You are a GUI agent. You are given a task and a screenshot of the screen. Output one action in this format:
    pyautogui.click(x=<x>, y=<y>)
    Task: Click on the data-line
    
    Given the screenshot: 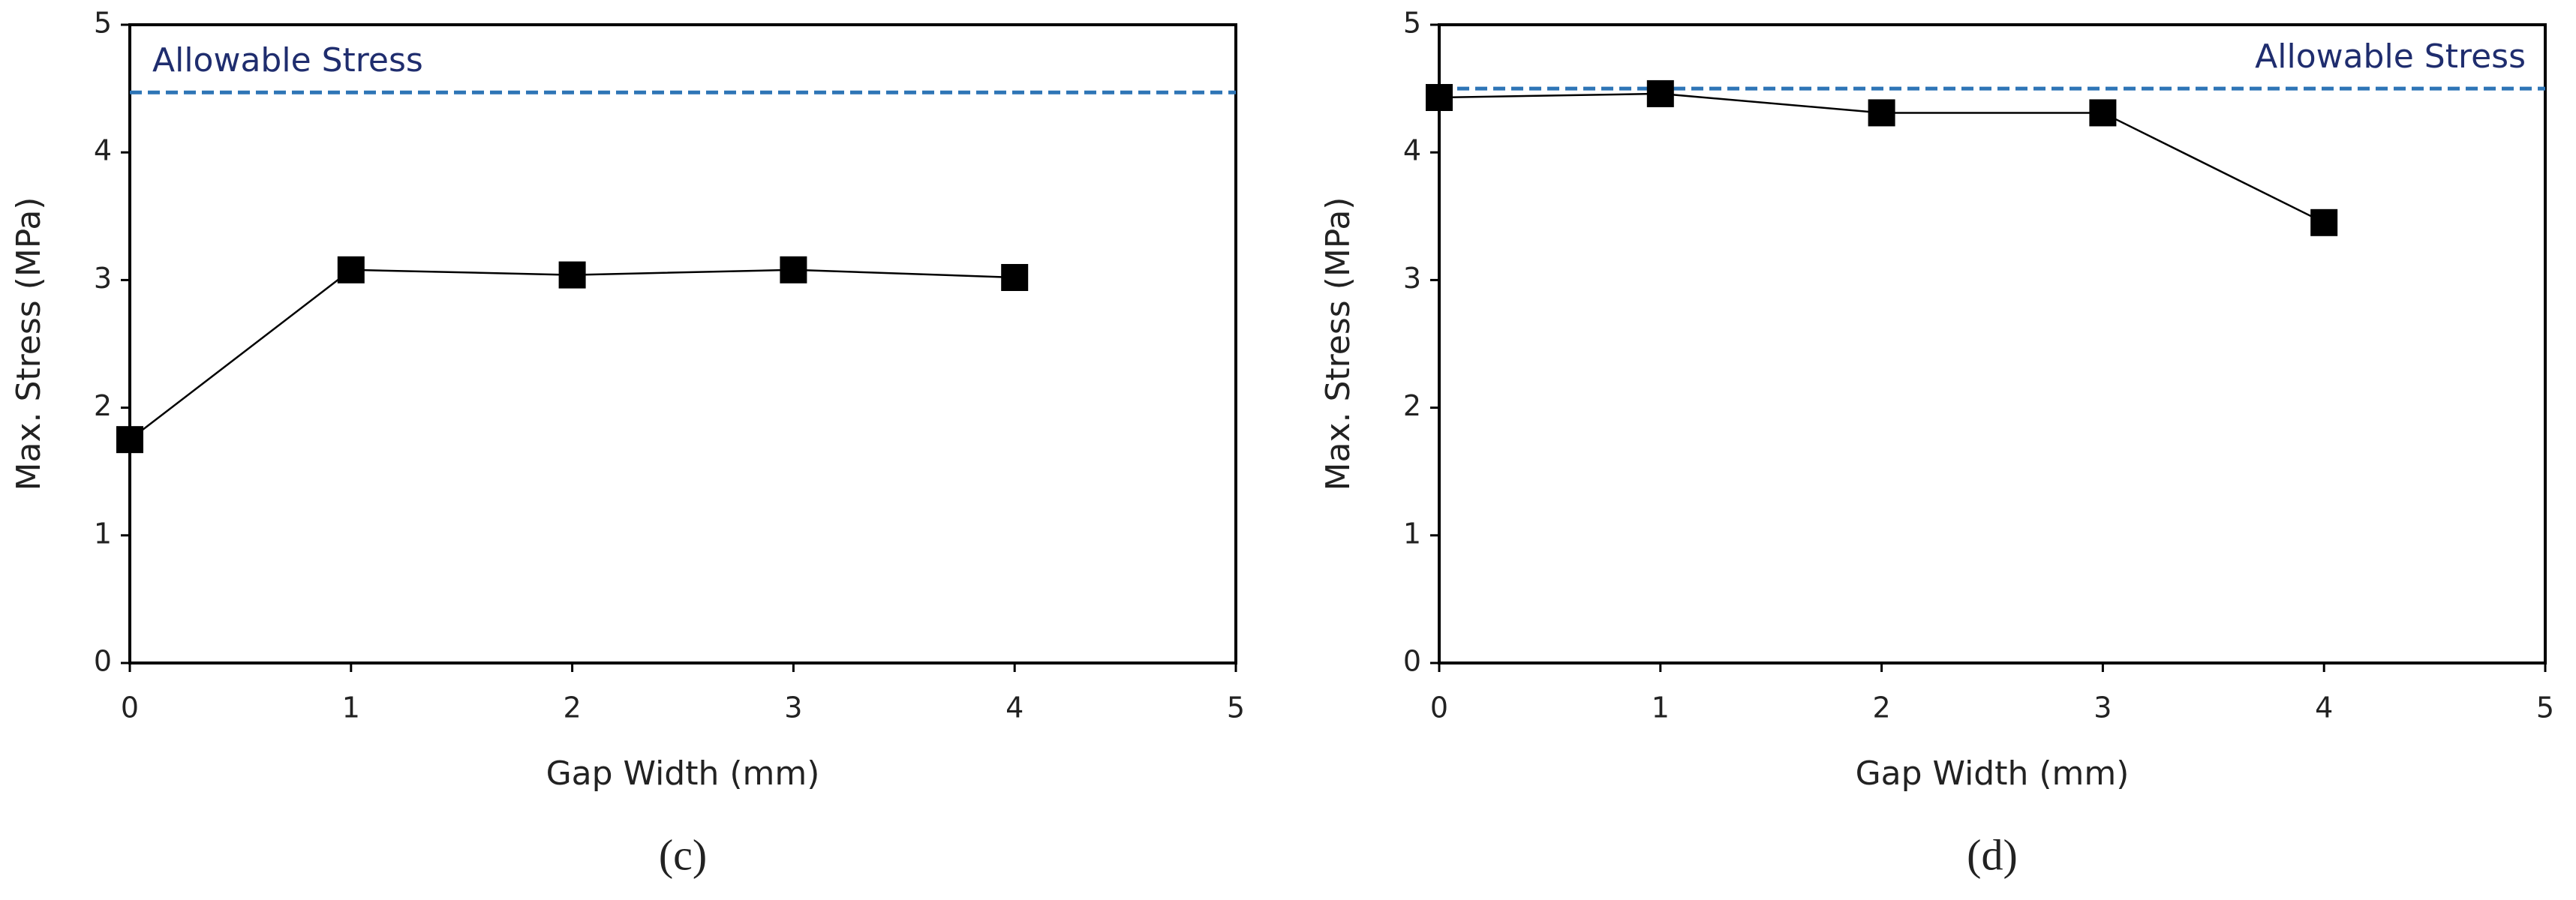 What is the action you would take?
    pyautogui.click(x=572, y=354)
    